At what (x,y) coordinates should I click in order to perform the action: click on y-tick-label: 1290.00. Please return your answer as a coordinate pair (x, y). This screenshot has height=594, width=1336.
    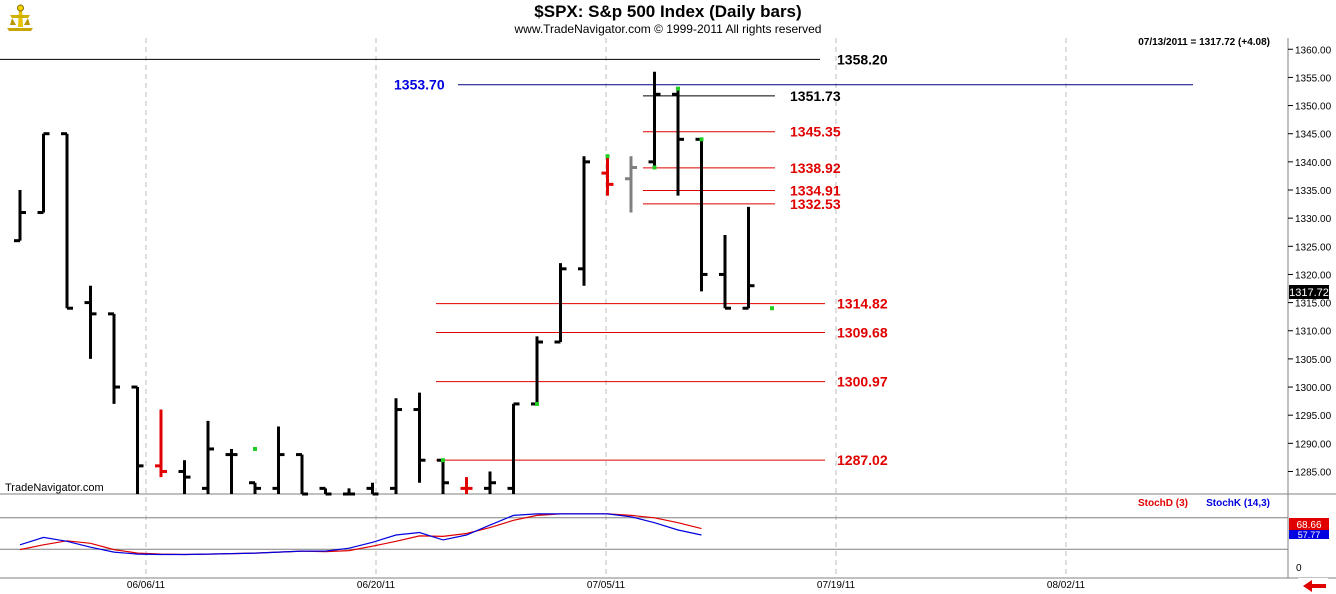
    Looking at the image, I should click on (1313, 444).